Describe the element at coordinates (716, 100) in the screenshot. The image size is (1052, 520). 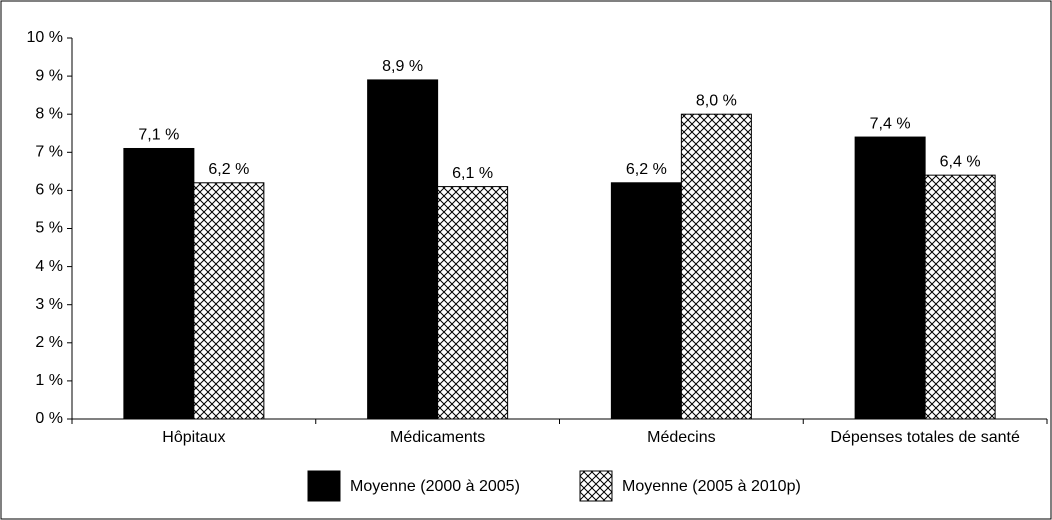
I see `value-label: 8,0 %` at that location.